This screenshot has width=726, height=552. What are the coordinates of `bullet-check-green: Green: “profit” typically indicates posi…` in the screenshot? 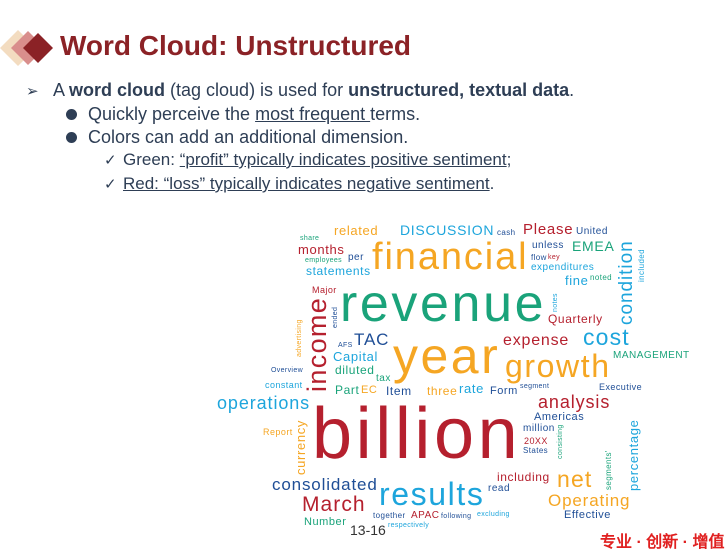 It's located at (317, 159).